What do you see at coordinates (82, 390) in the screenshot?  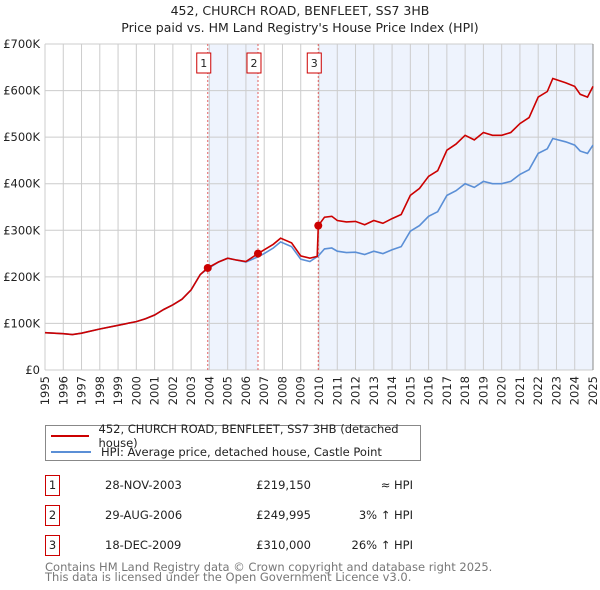 I see `x-tick-label: 1997` at bounding box center [82, 390].